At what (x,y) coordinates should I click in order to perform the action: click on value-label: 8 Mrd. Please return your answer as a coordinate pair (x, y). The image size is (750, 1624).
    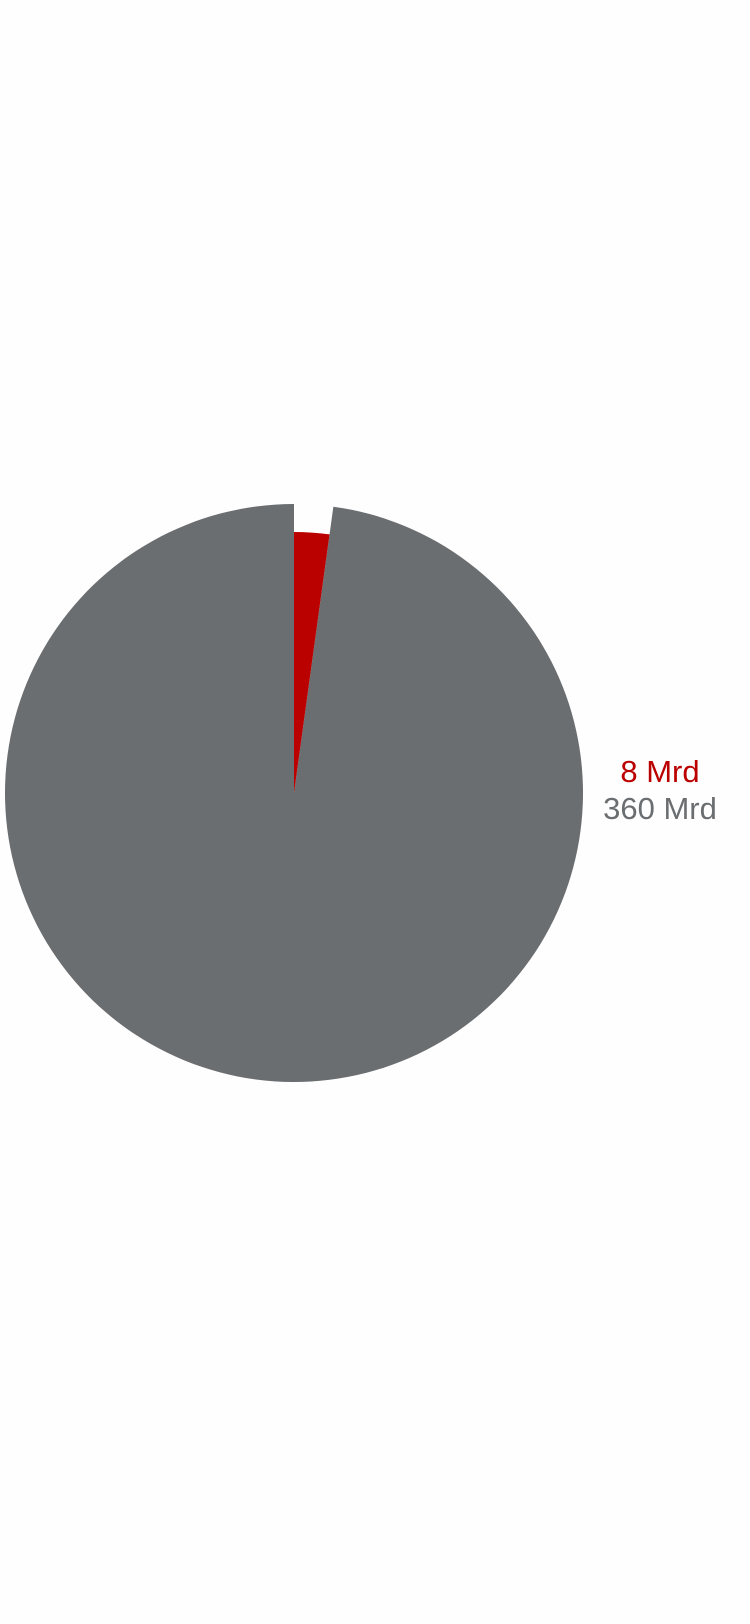
    Looking at the image, I should click on (659, 771).